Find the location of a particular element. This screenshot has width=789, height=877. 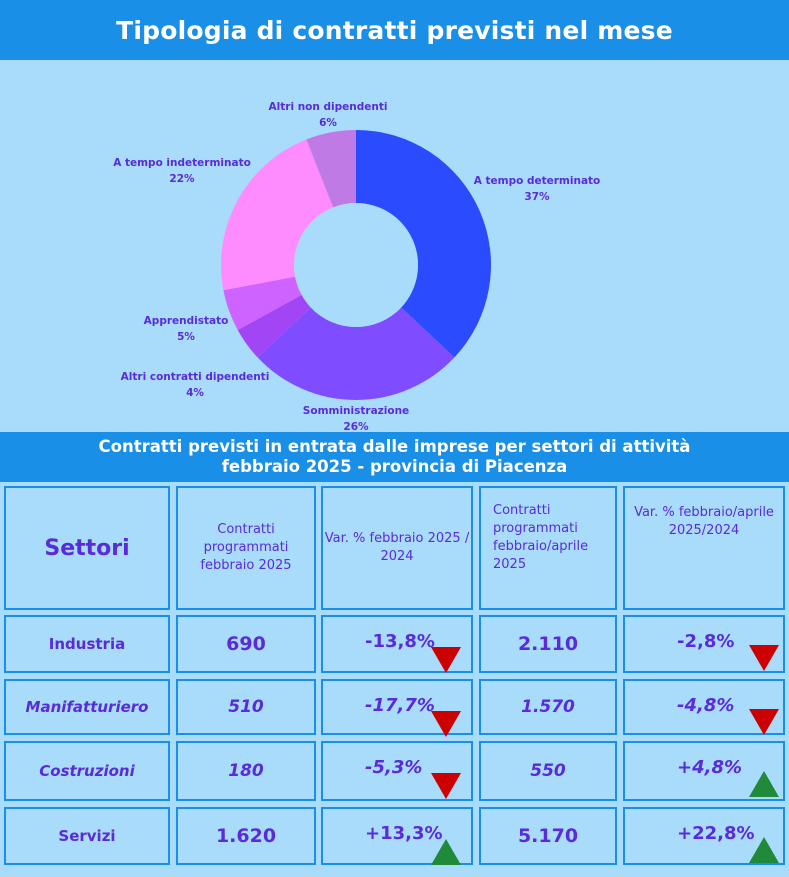

header-var-febbraio: Var. % febbraio 2025 / 2024 is located at coordinates (397, 548).